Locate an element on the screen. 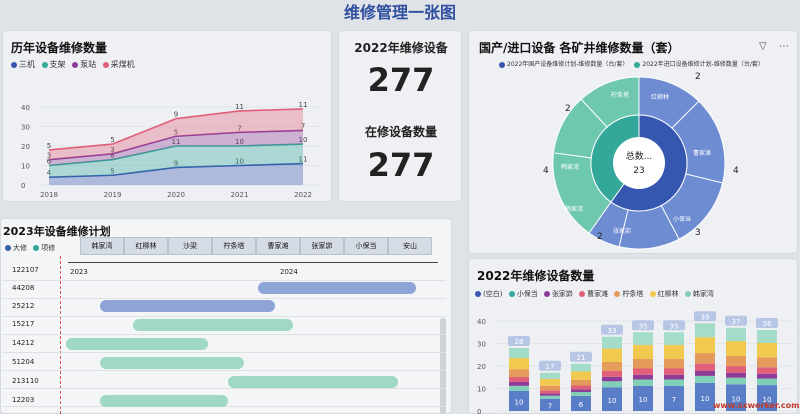 The width and height of the screenshot is (800, 414). area-三机 is located at coordinates (176, 174).